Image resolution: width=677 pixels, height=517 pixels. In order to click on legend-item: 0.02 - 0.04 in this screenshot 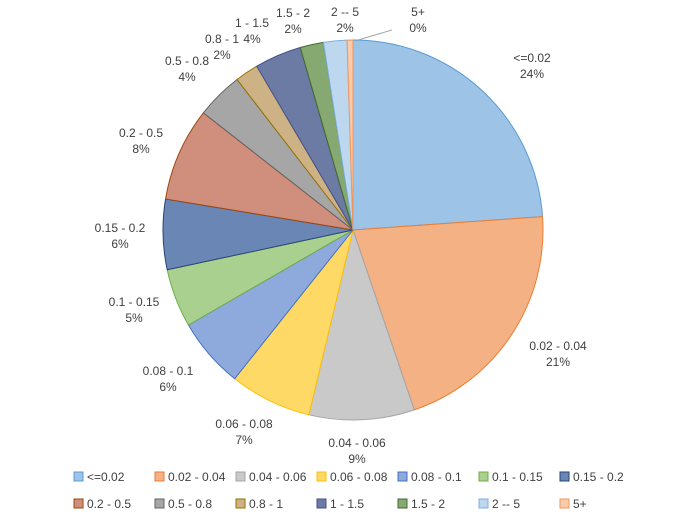, I will do `click(190, 477)`.